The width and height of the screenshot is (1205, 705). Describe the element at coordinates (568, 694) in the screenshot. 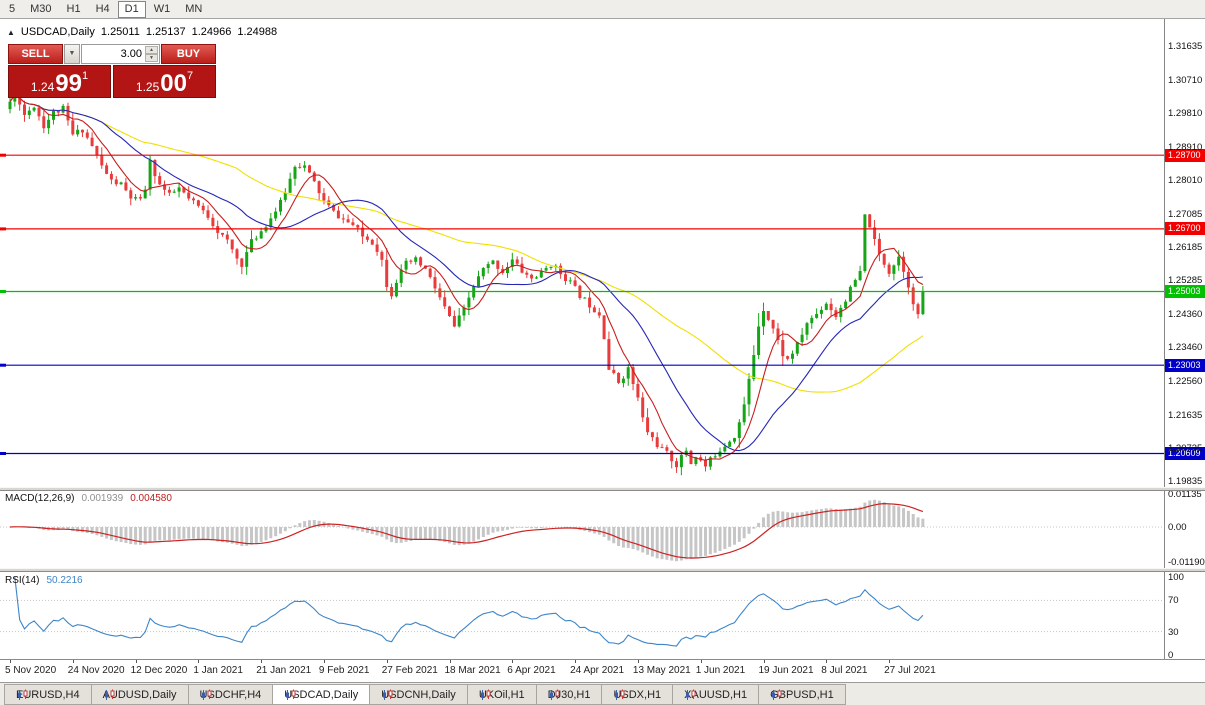

I see `chart-tab-dj30-h1: DJ30,H1` at that location.